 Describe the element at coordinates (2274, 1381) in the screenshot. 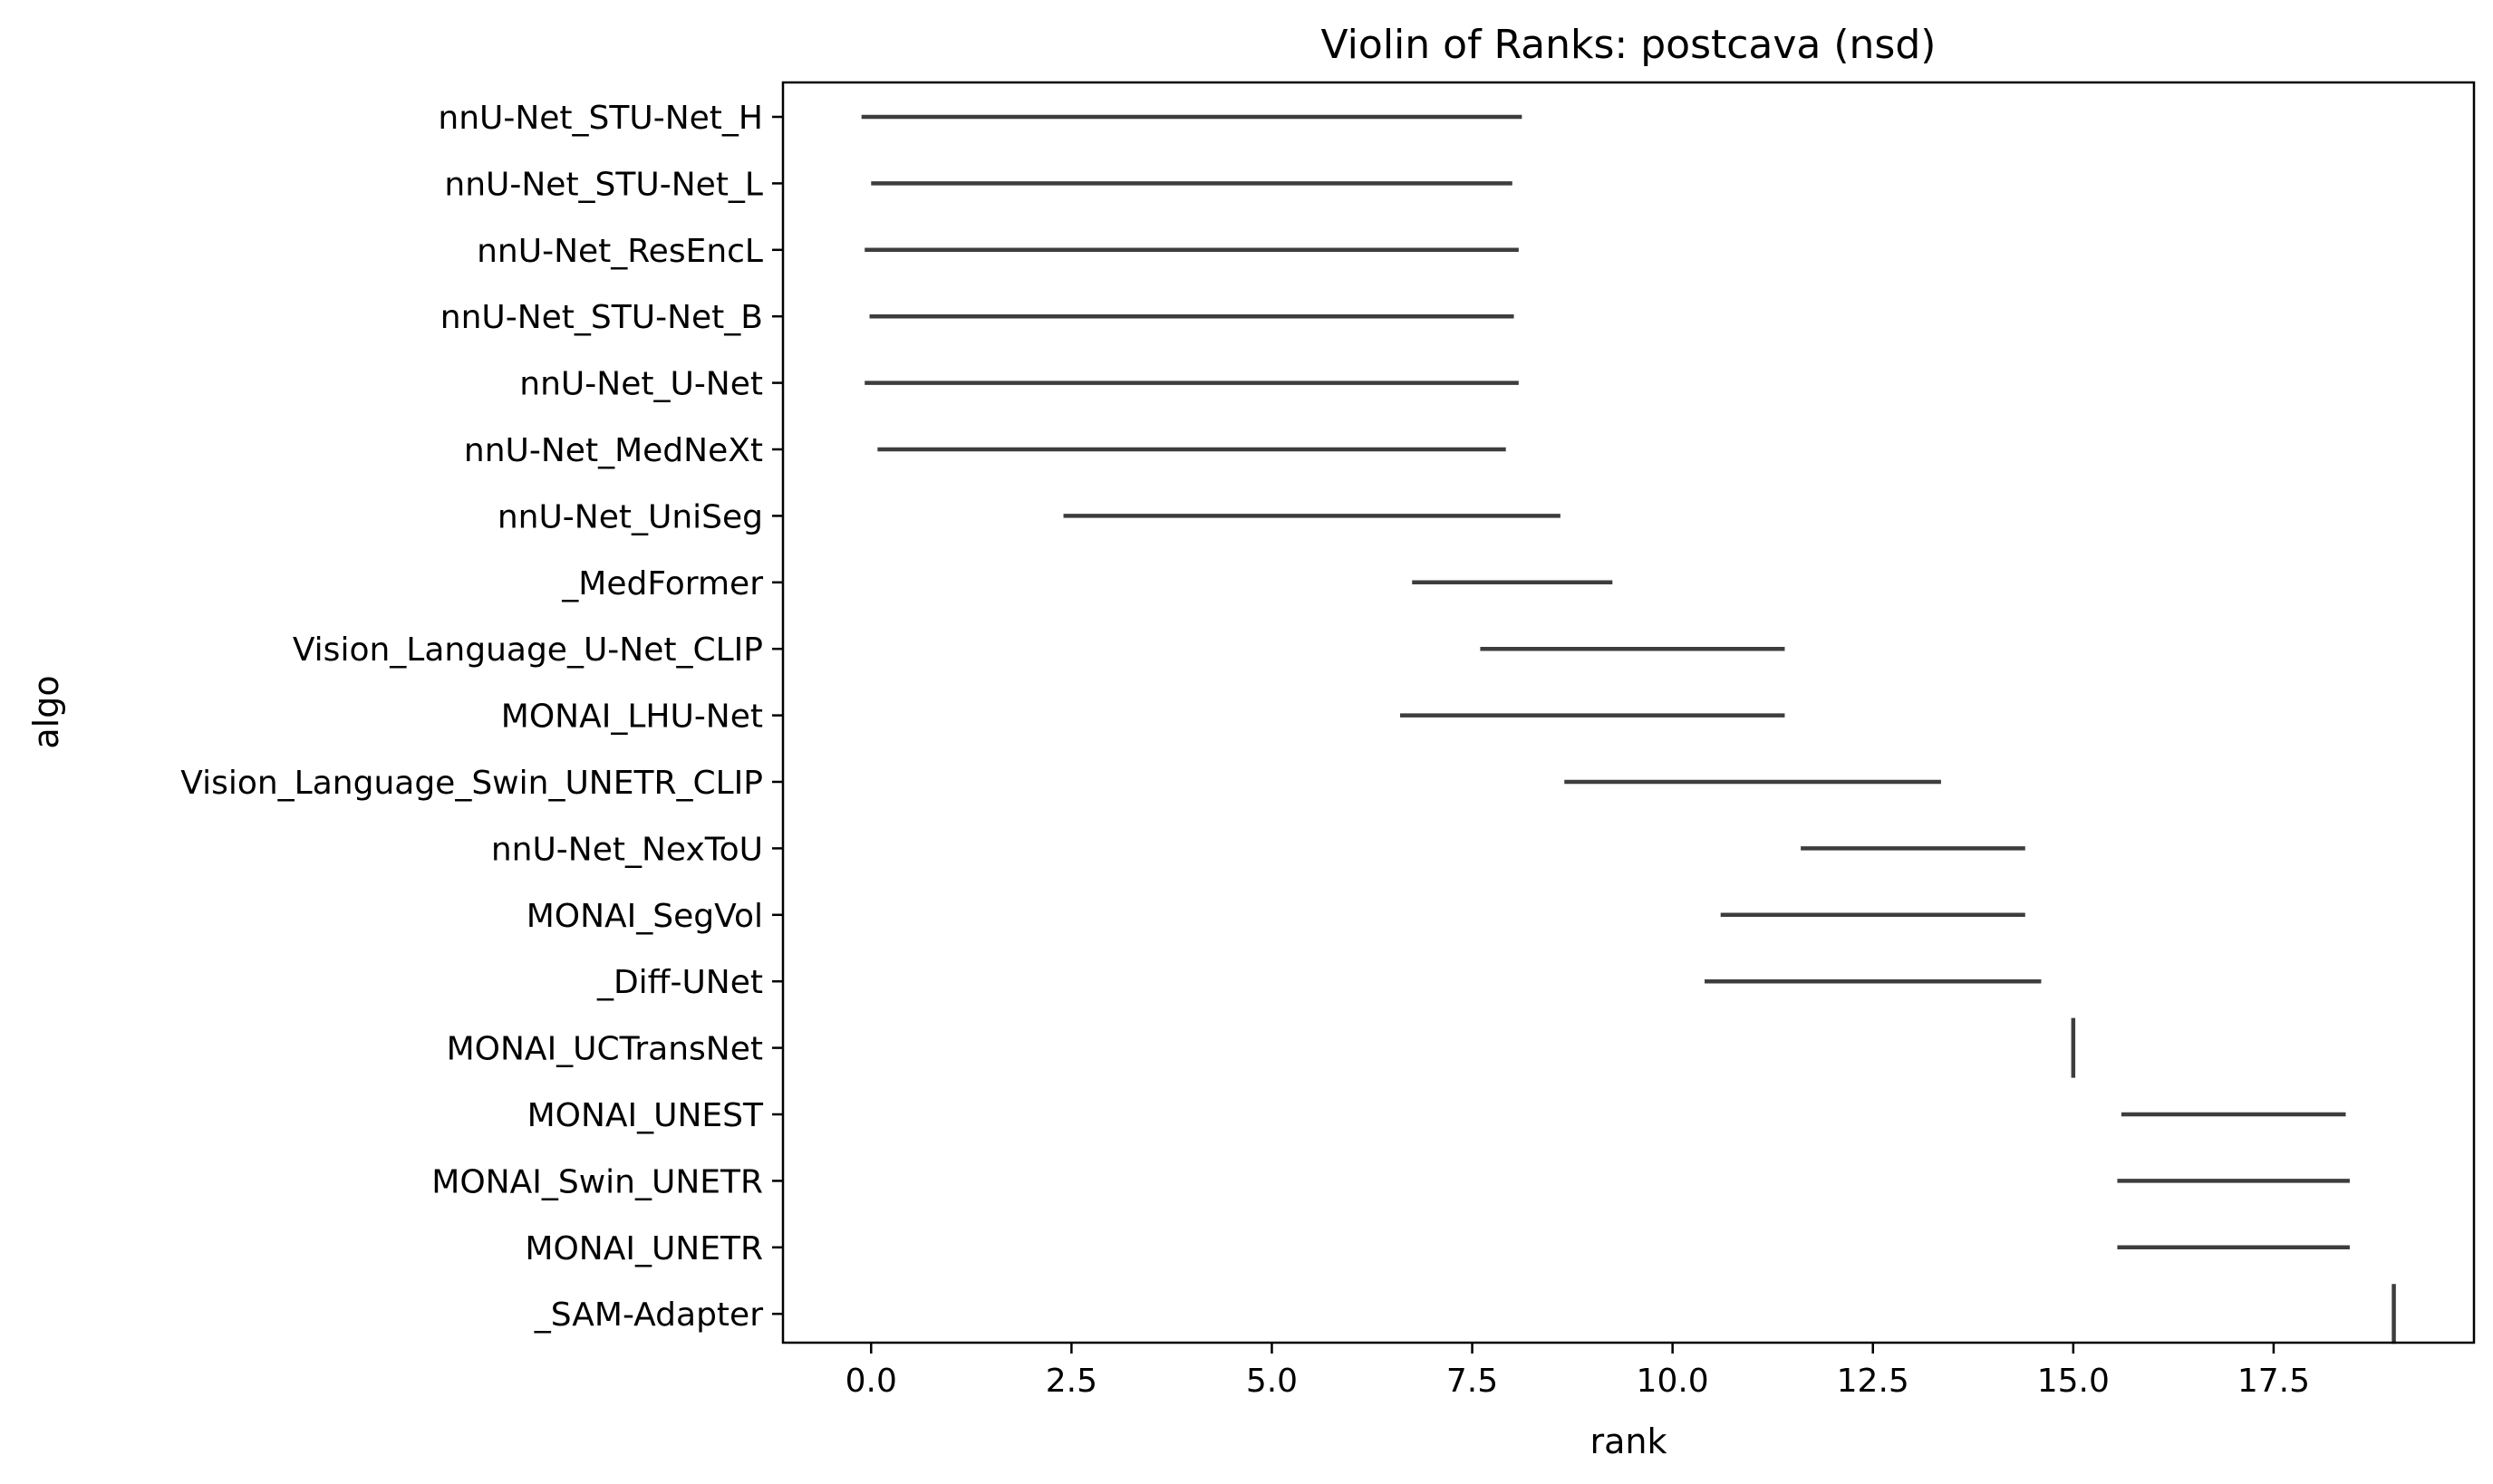

I see `x-tick-label: 17.5` at that location.